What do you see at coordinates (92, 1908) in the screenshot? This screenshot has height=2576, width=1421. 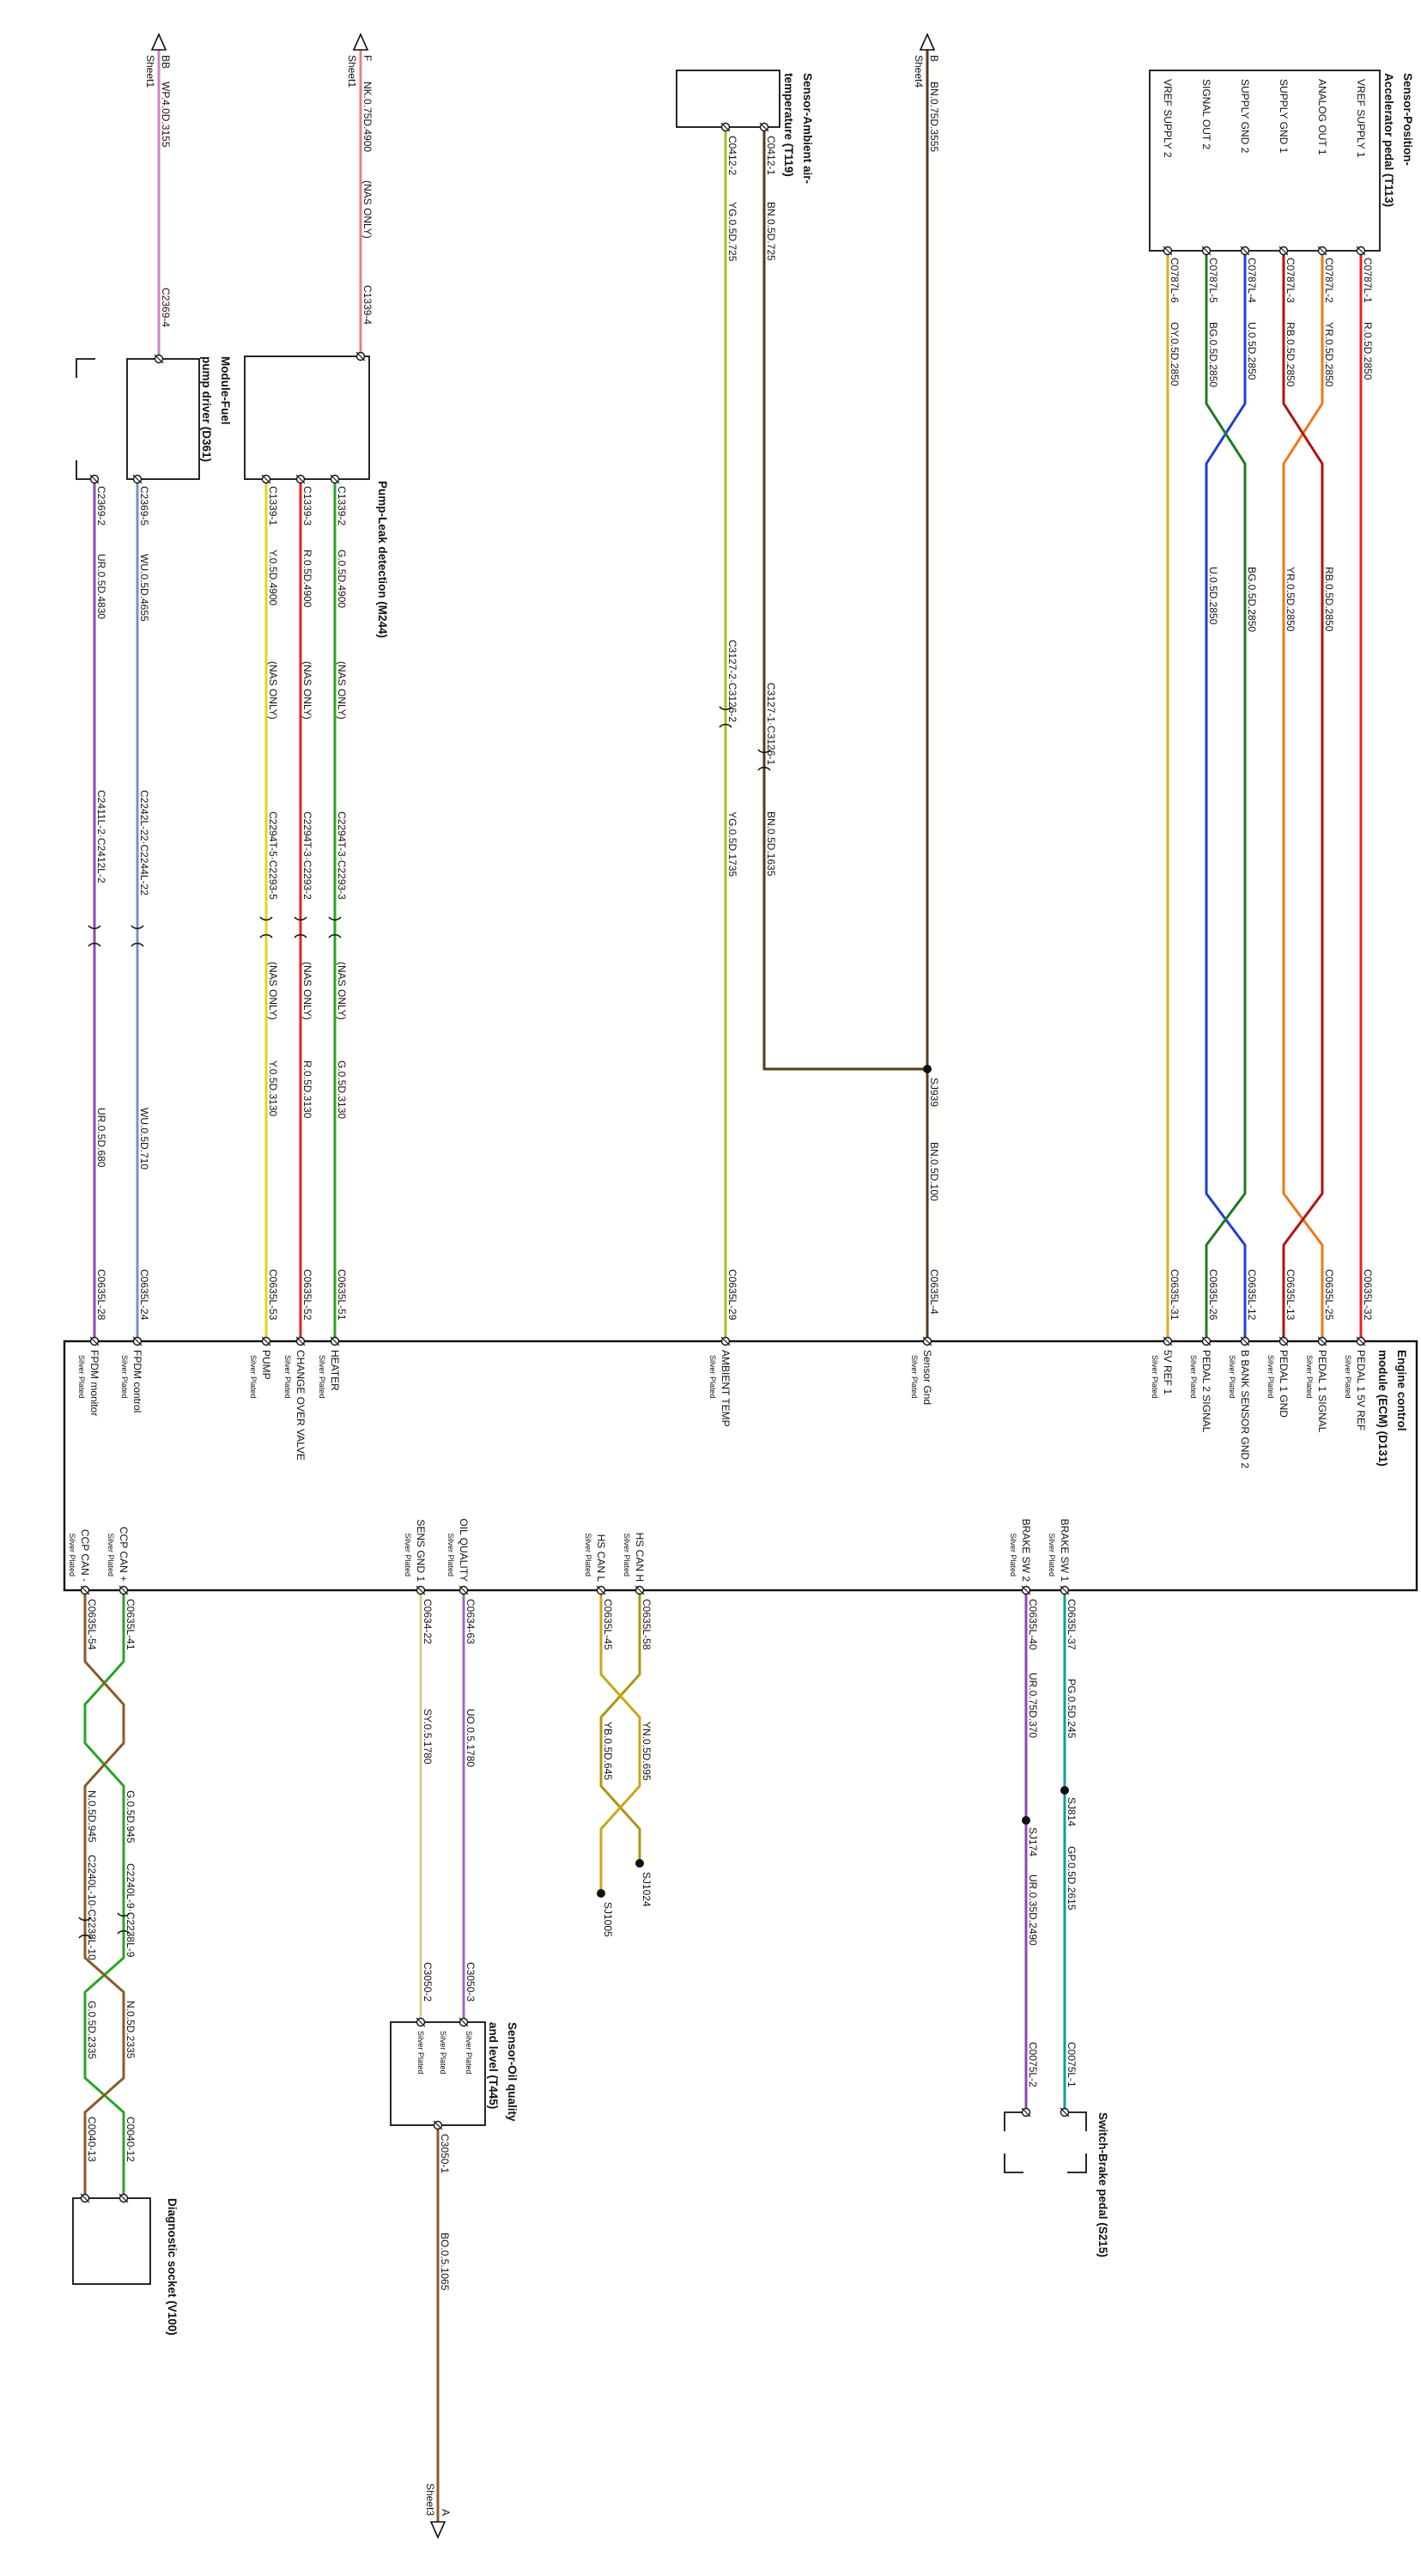 I see `connector-label: C2240L-10·C2238L-10` at bounding box center [92, 1908].